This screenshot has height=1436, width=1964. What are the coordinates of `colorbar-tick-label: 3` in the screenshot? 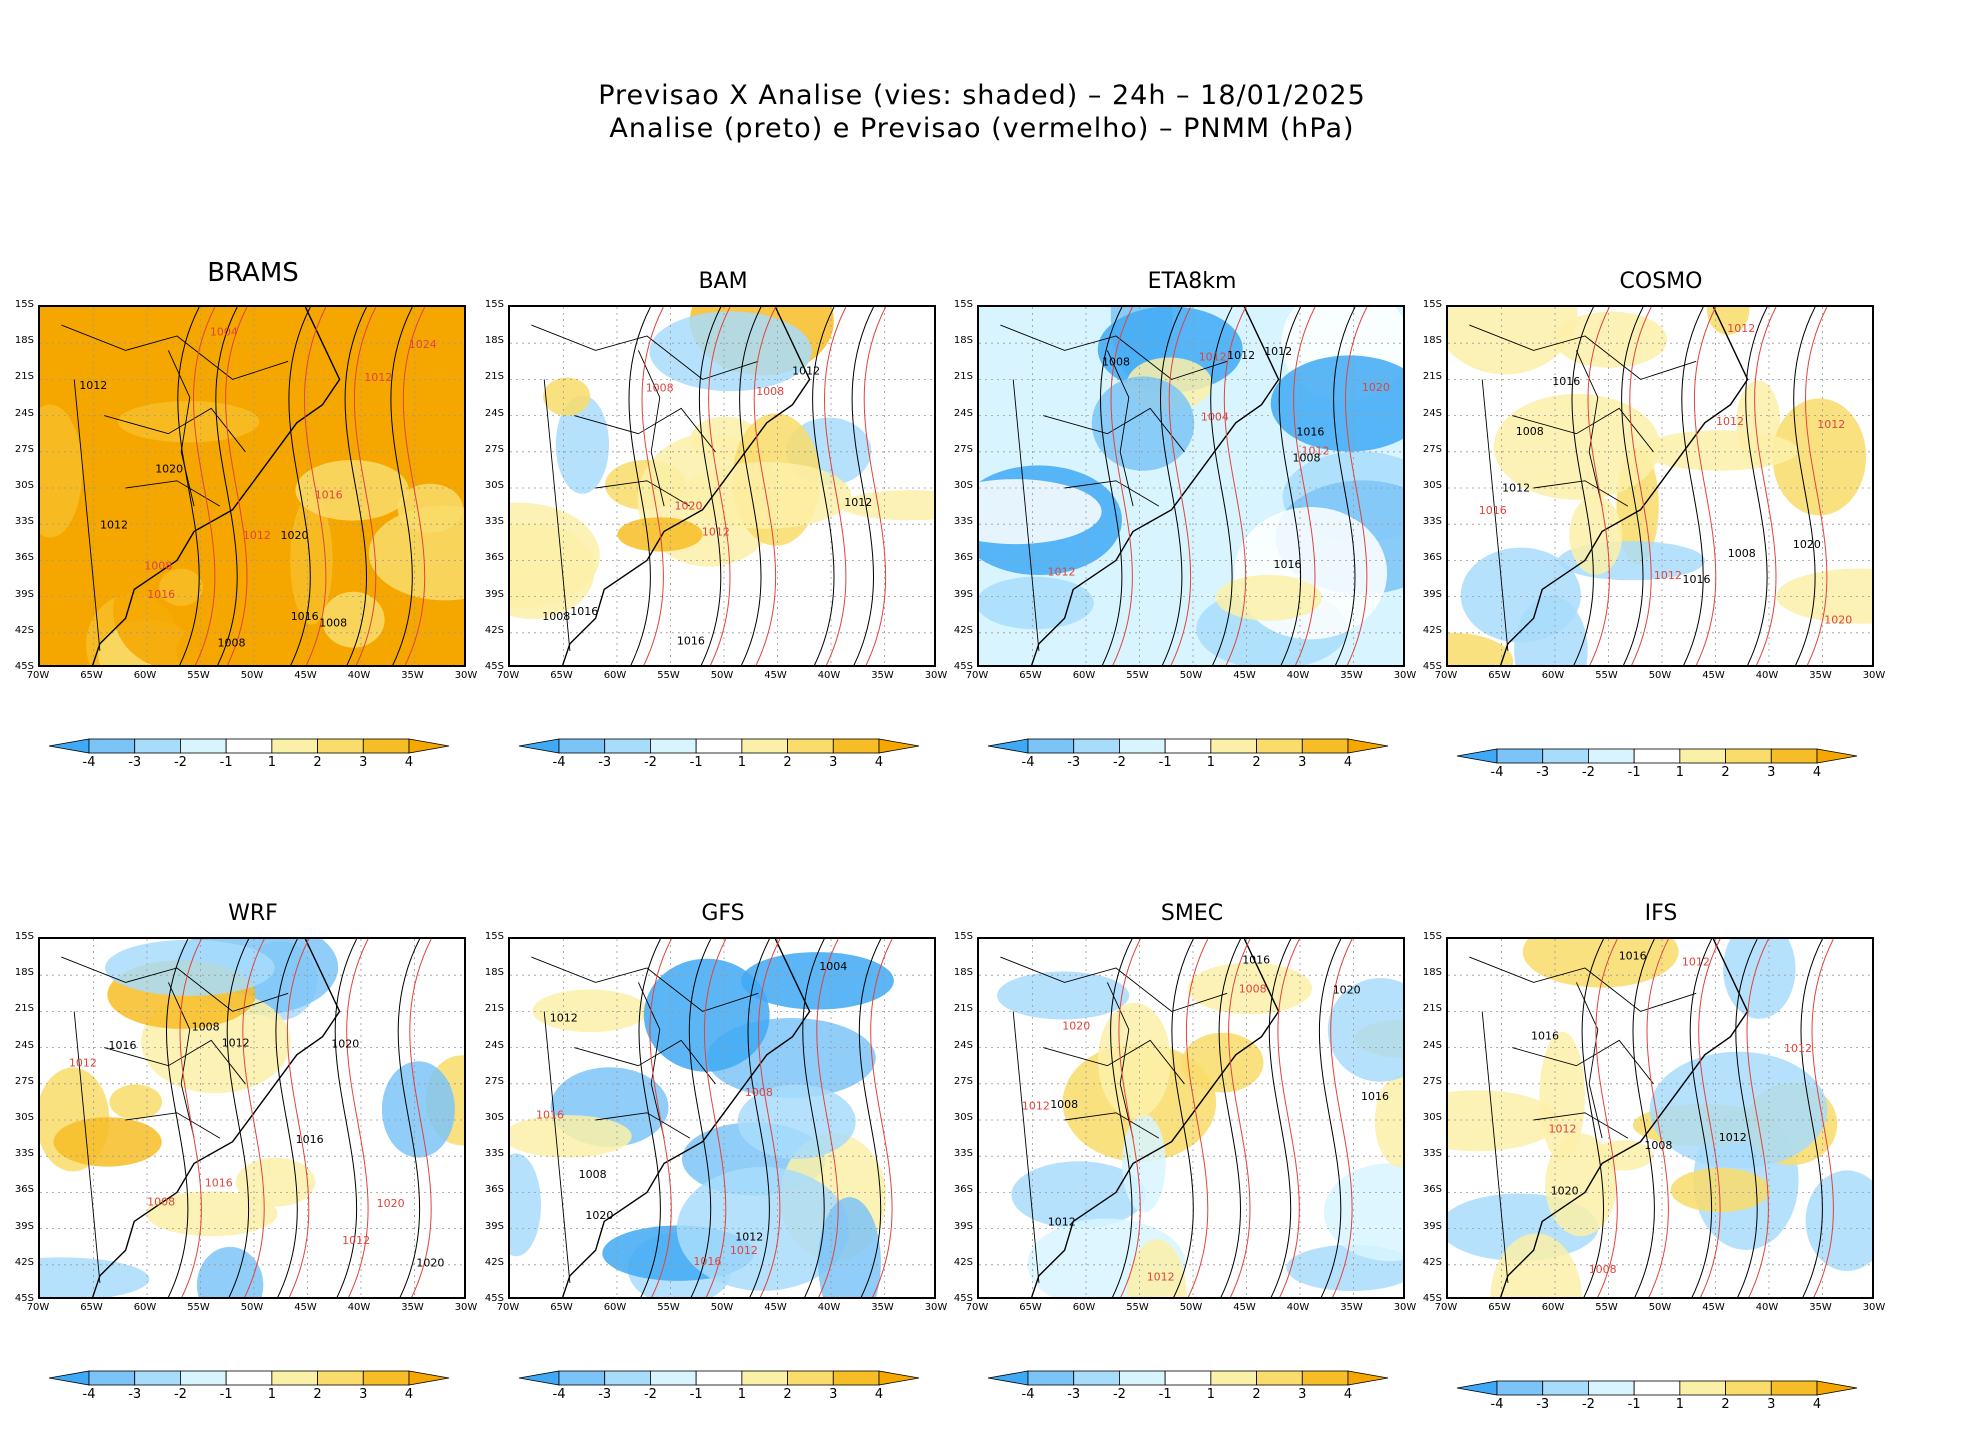 It's located at (833, 762).